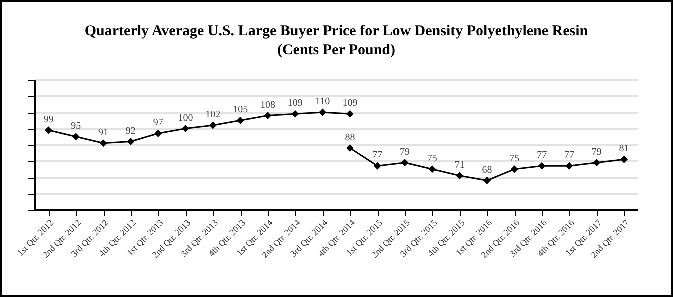 Image resolution: width=673 pixels, height=297 pixels. I want to click on data-label: 95, so click(76, 126).